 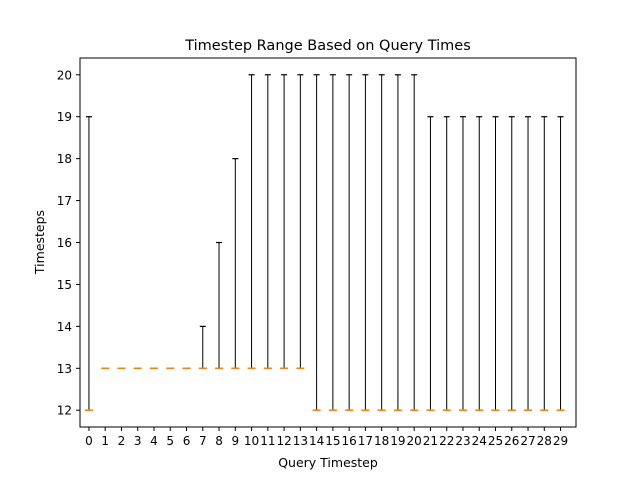 What do you see at coordinates (64, 411) in the screenshot?
I see `y-tick-label: 12` at bounding box center [64, 411].